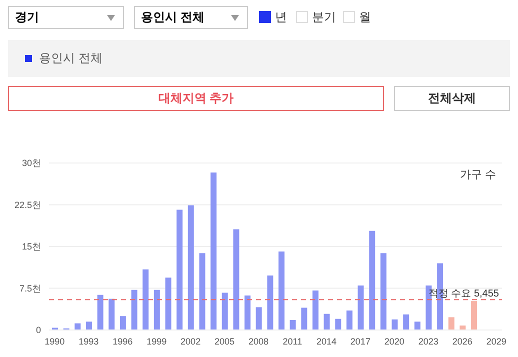 This screenshot has width=518, height=357. Describe the element at coordinates (122, 341) in the screenshot. I see `x-tick-label: 1996` at that location.